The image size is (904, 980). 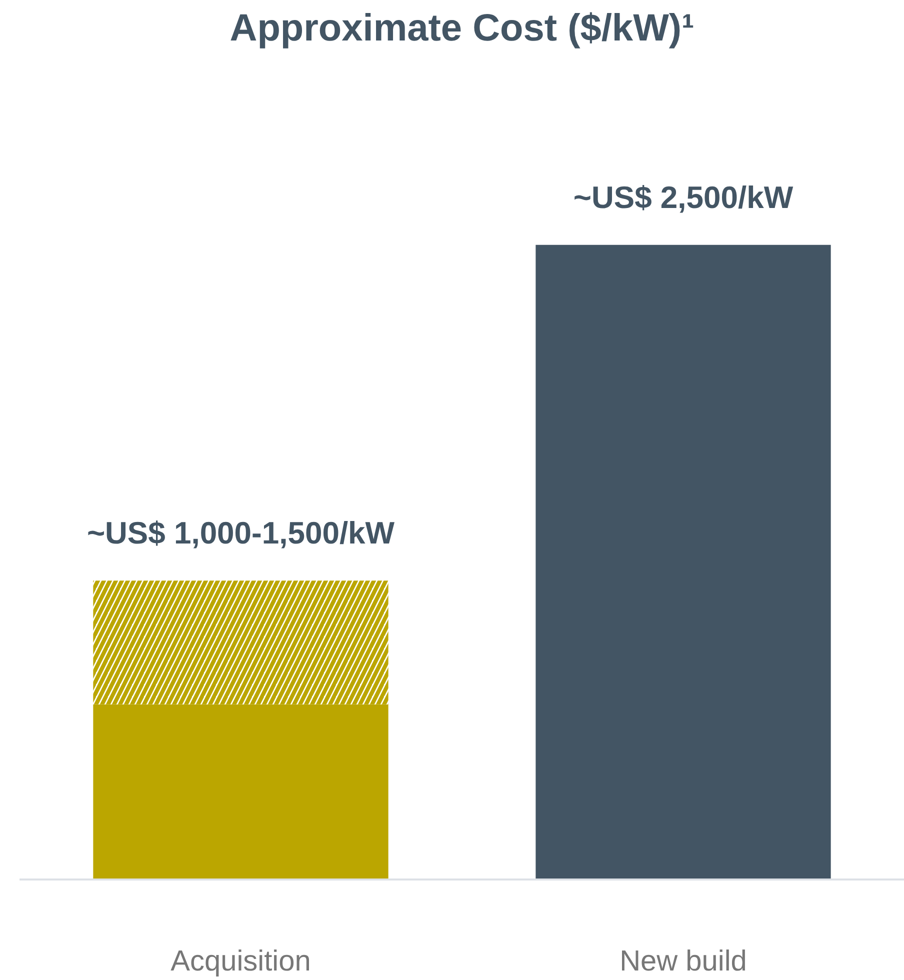 What do you see at coordinates (241, 533) in the screenshot?
I see `total-label: ~US$ 1,000-1,500/kW` at bounding box center [241, 533].